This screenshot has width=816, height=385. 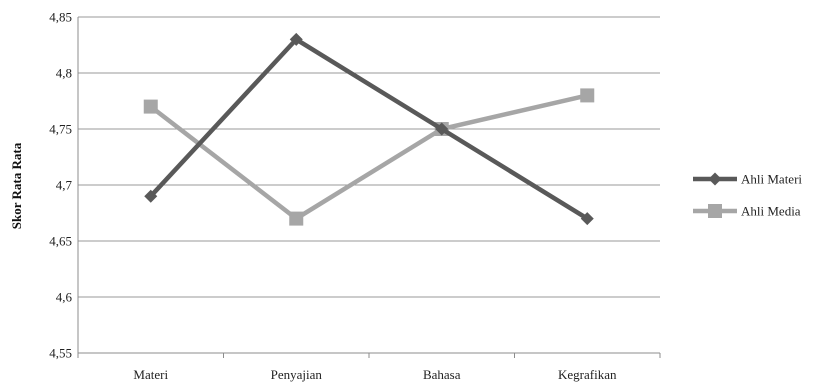 I want to click on legend-label: Ahli Media, so click(x=771, y=211).